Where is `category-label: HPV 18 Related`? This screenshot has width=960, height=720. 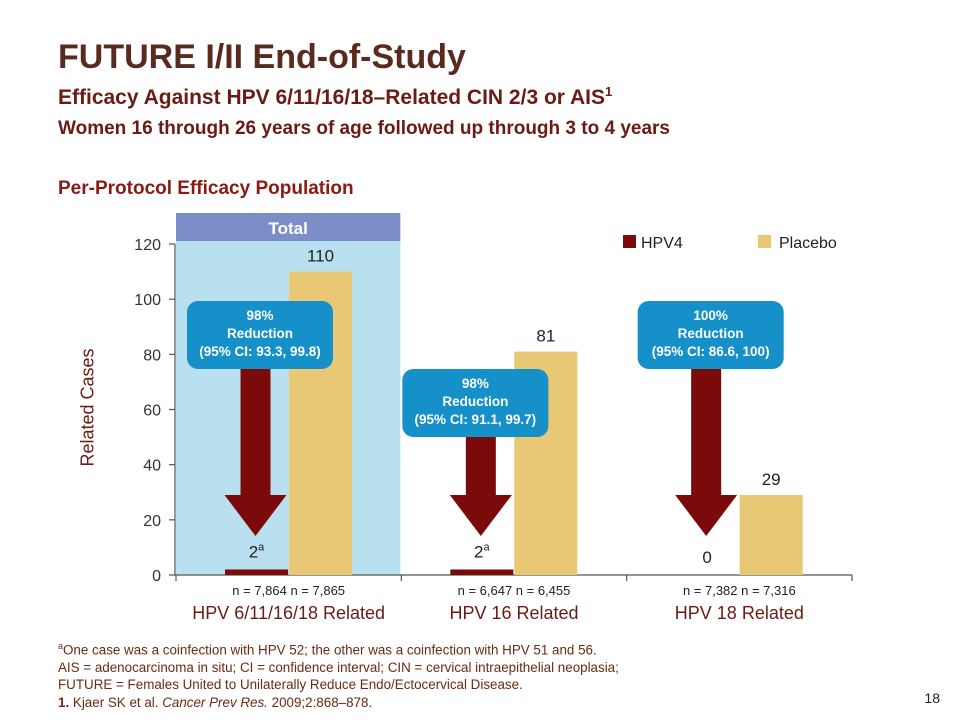
category-label: HPV 18 Related is located at coordinates (739, 613).